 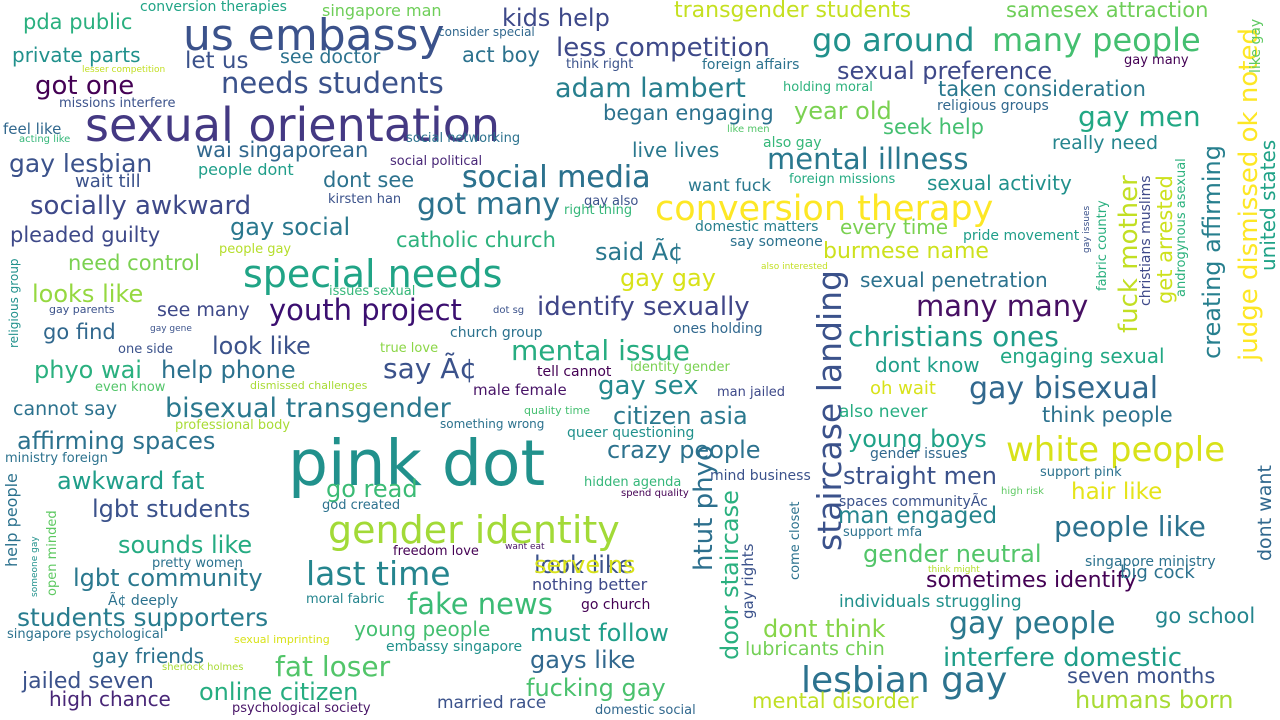 I want to click on word-cloud-term-label: pleaded guilty, so click(x=85, y=235).